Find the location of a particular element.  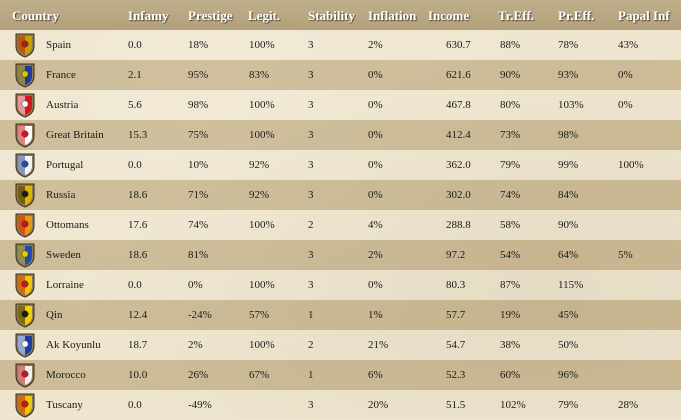

prestige-value: 18% is located at coordinates (198, 45).